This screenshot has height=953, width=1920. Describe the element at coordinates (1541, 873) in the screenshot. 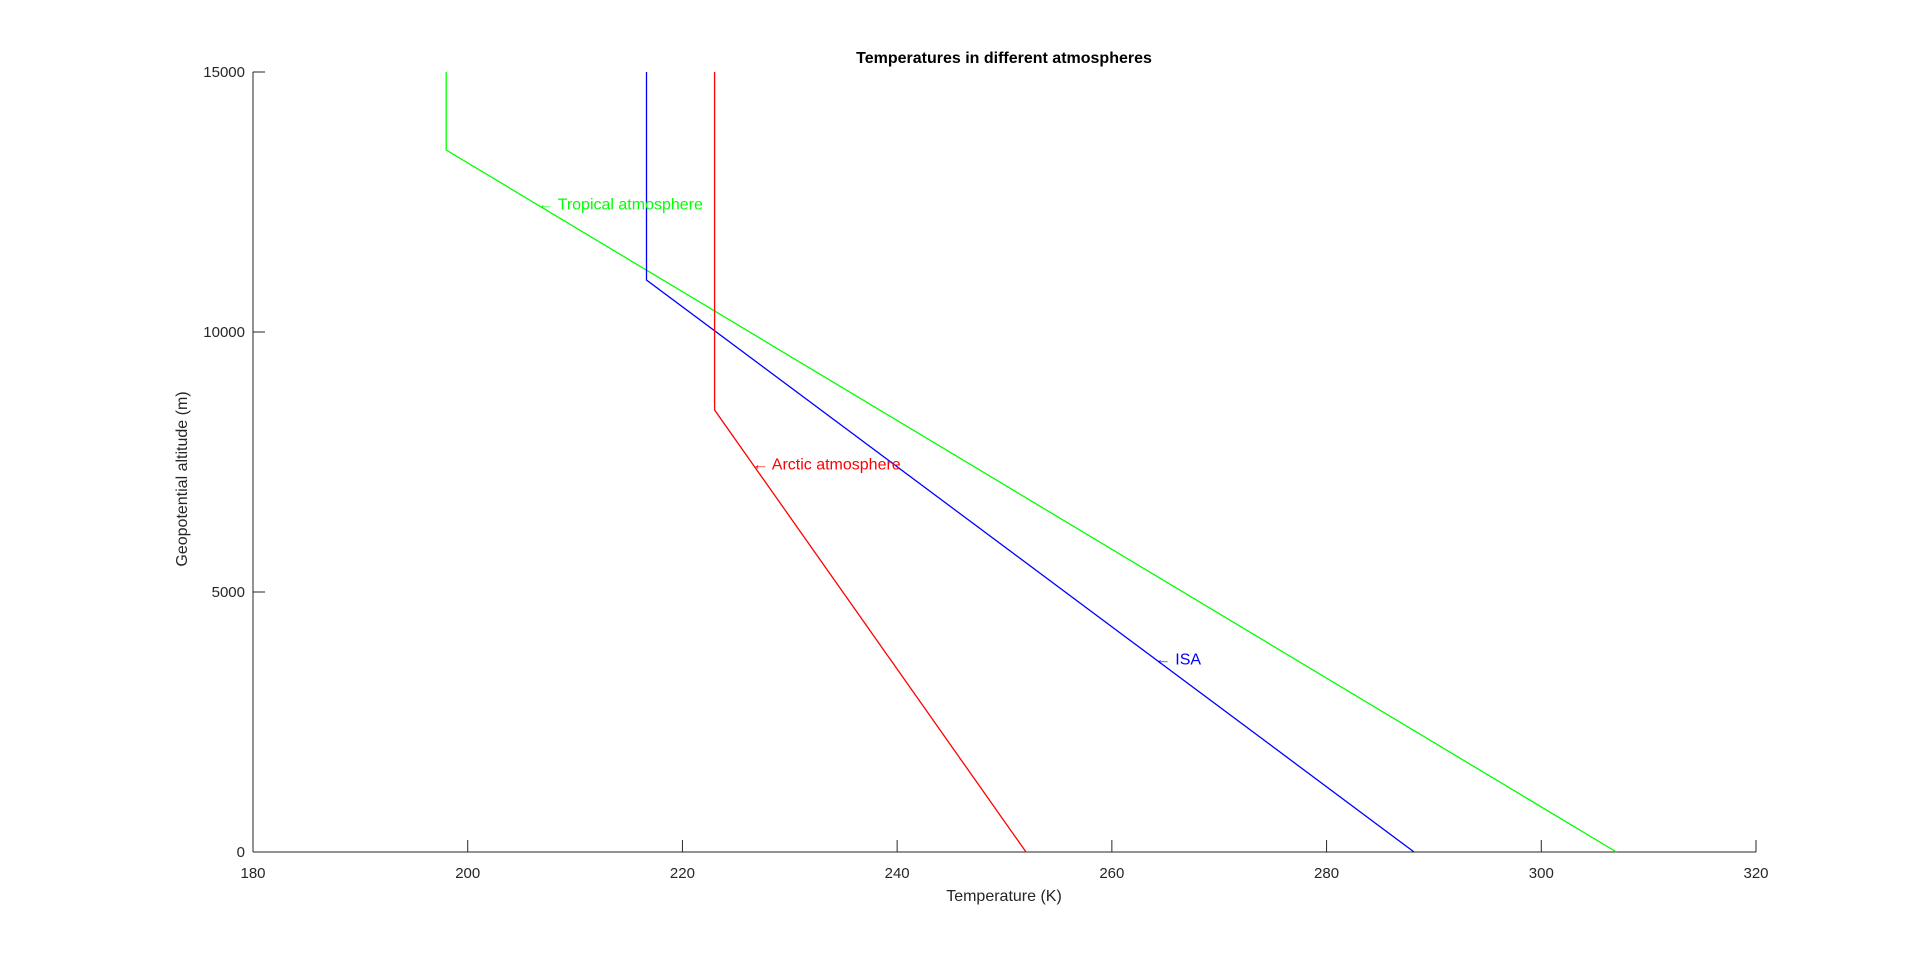

I see `x-tick-label: 300` at that location.